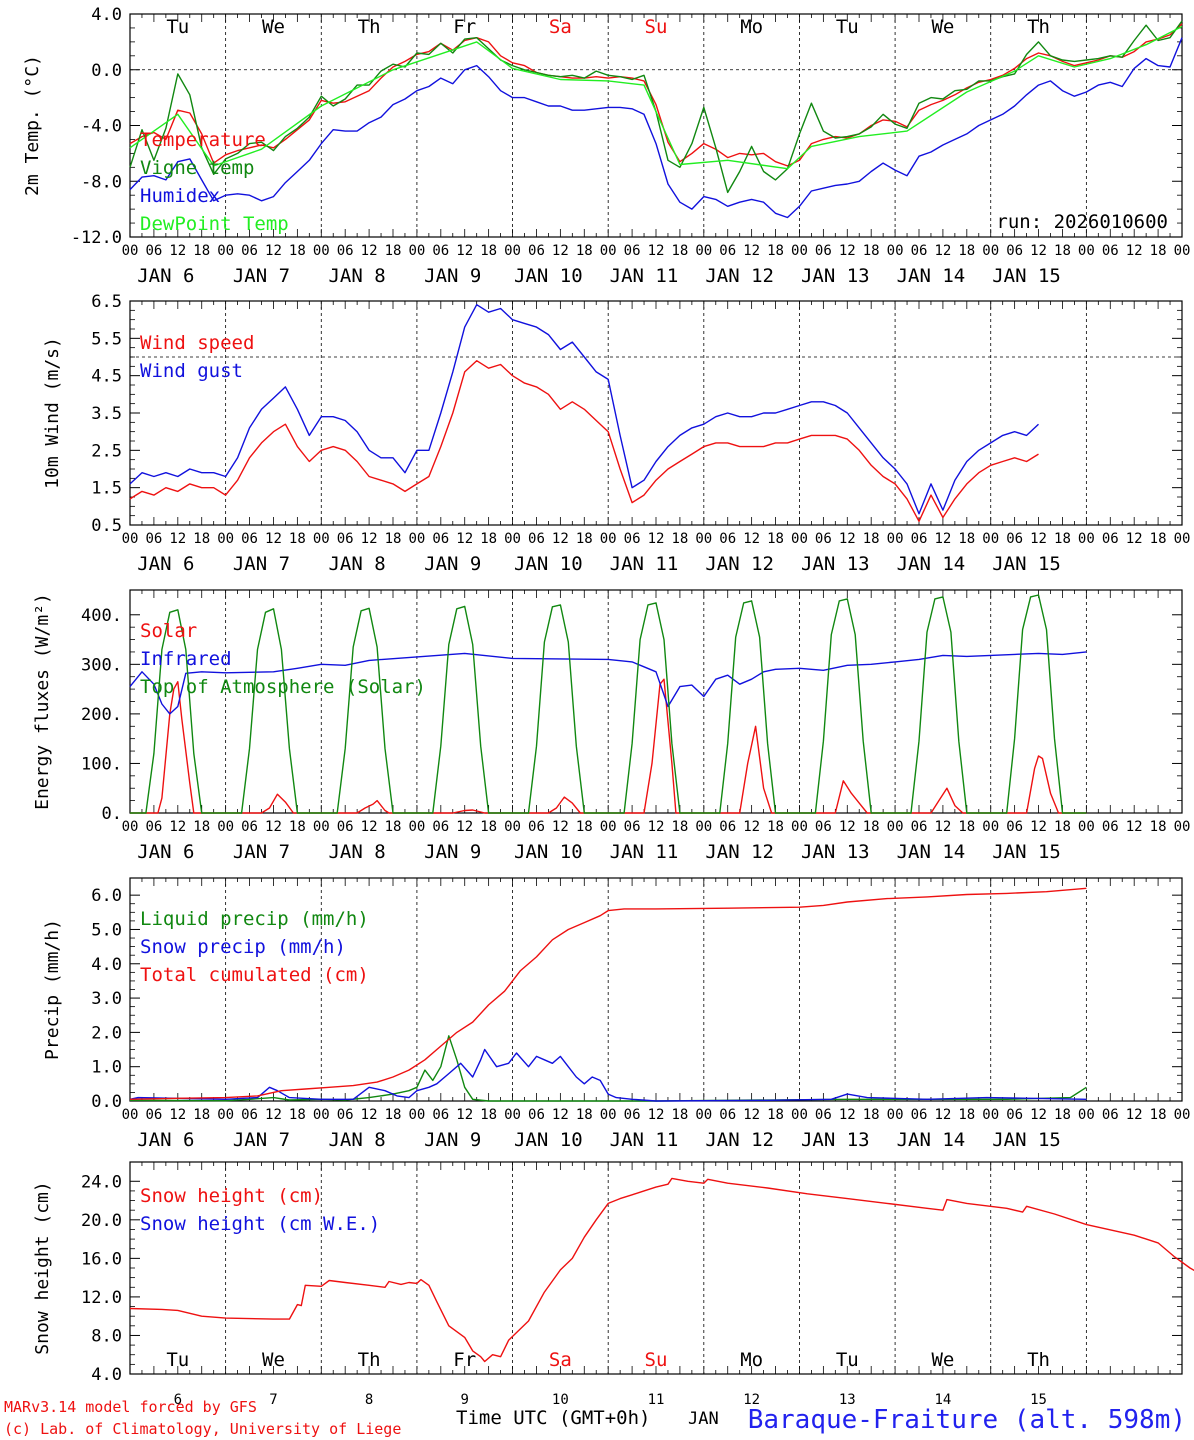 Image resolution: width=1194 pixels, height=1440 pixels. What do you see at coordinates (101, 665) in the screenshot?
I see `energy-y-tick-label: 300.` at bounding box center [101, 665].